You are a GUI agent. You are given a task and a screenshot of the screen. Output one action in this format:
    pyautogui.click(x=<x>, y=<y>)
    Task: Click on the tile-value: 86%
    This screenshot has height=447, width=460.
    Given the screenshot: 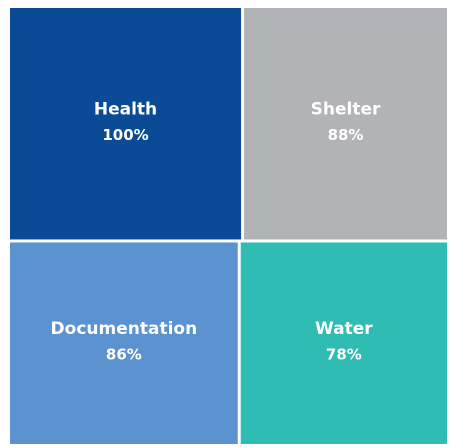 What is the action you would take?
    pyautogui.click(x=124, y=355)
    